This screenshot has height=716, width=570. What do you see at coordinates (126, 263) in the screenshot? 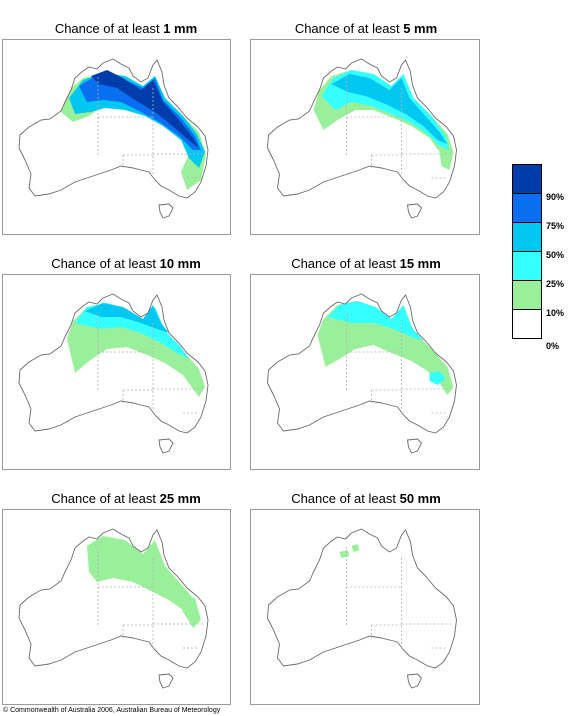
I see `panel-title: Chance of at least 10 mm` at bounding box center [126, 263].